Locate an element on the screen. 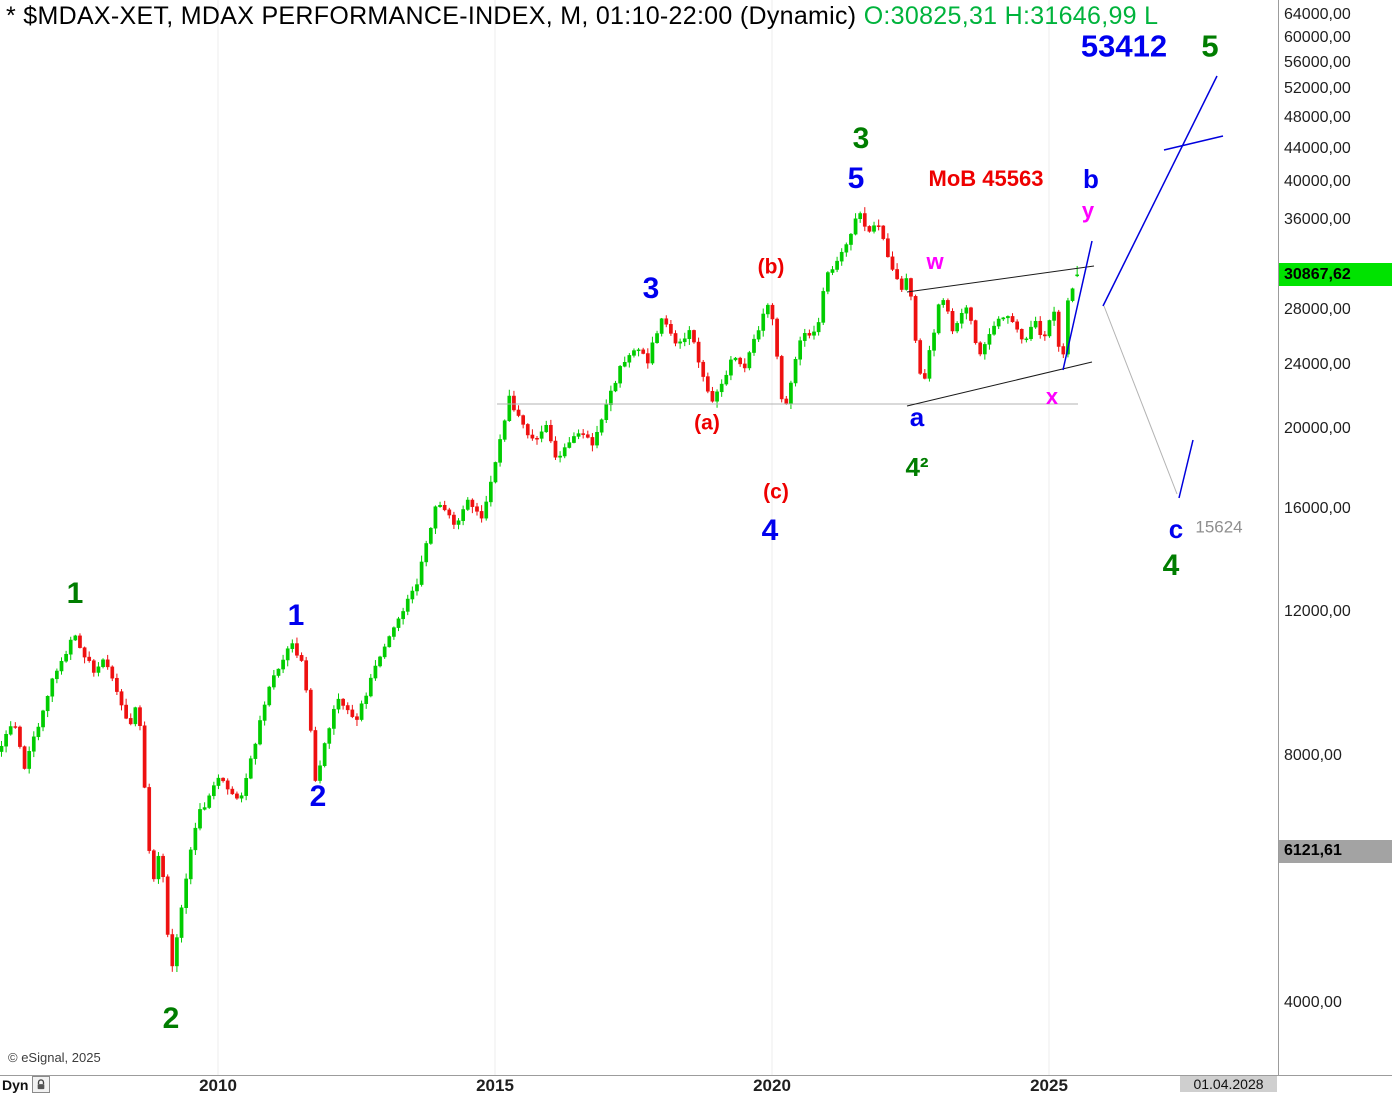  wave-label-c: c is located at coordinates (1176, 529).